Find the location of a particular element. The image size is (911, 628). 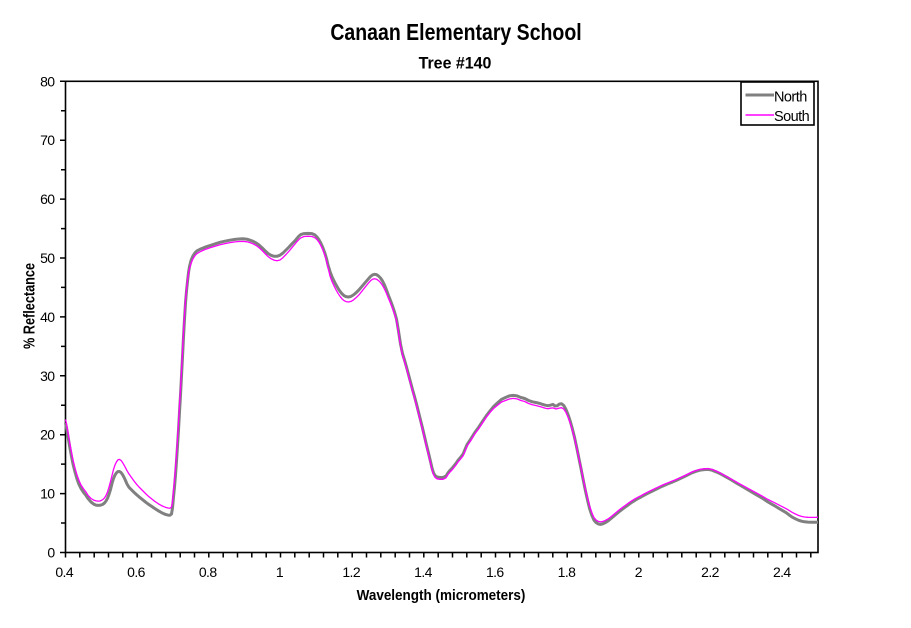

svg-text: 60 is located at coordinates (47, 199).